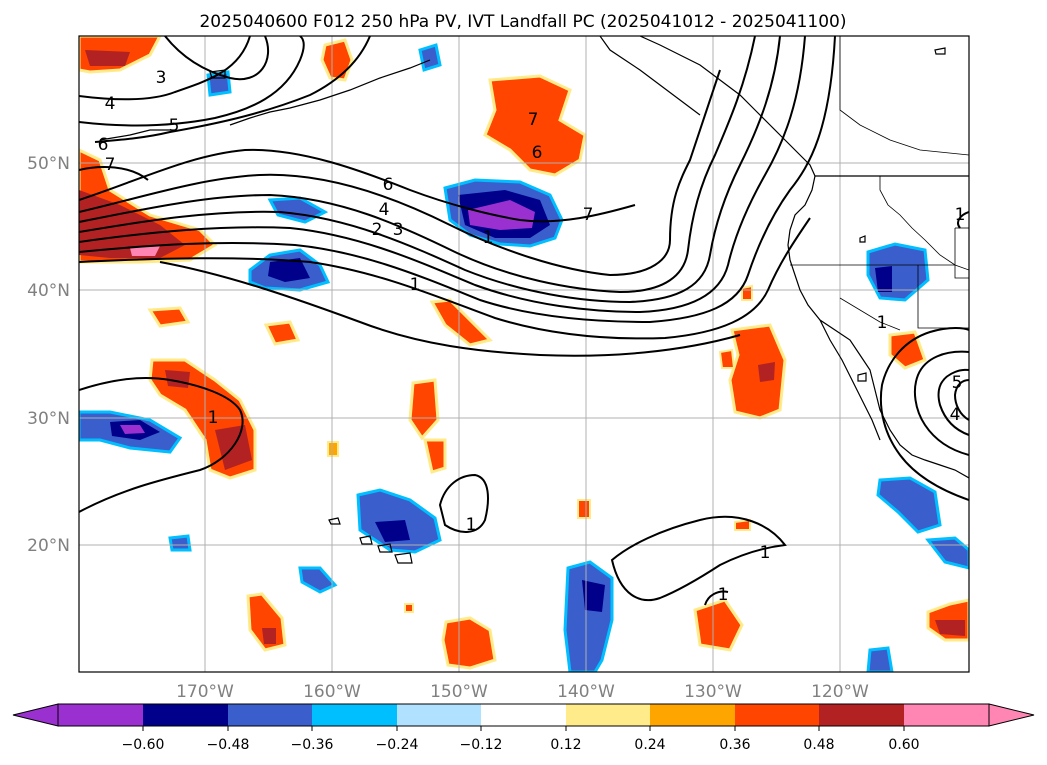  Describe the element at coordinates (818, 745) in the screenshot. I see `colorbar-tick-label: 0.48` at that location.